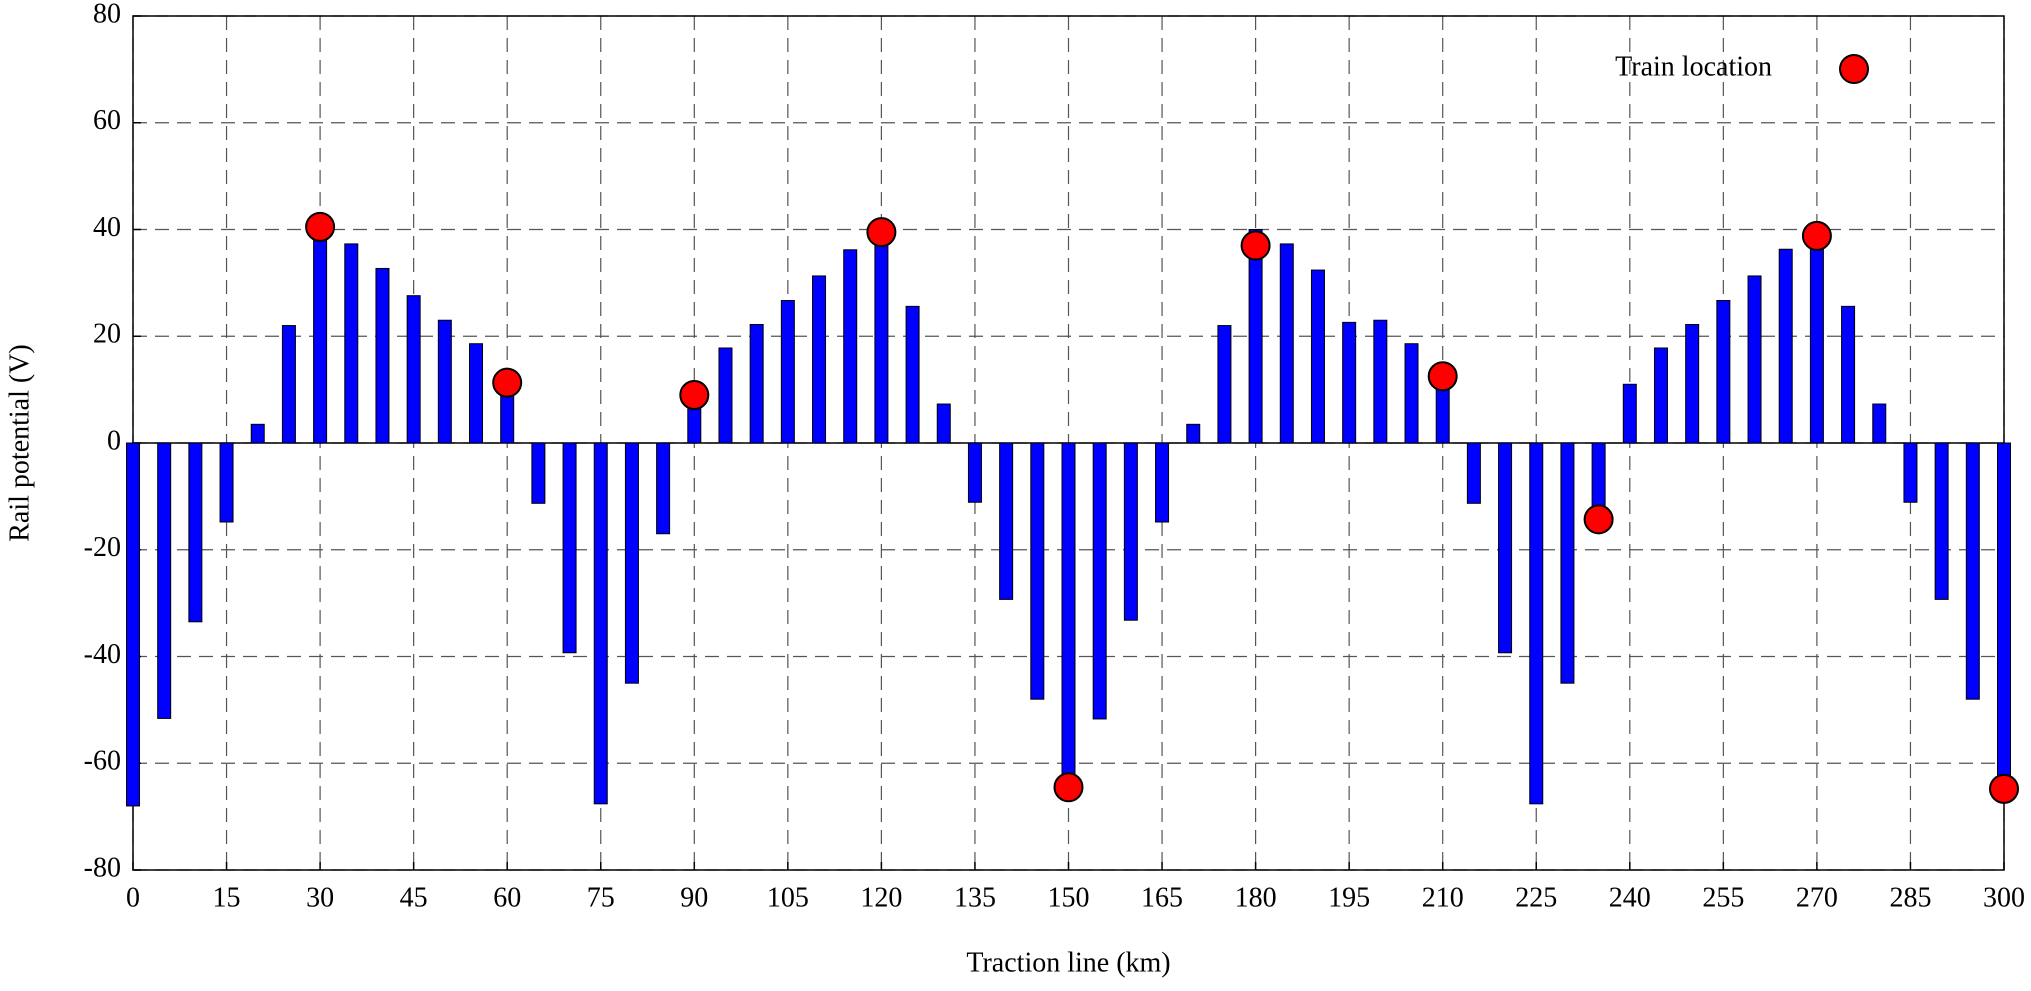 Image resolution: width=2031 pixels, height=991 pixels. Describe the element at coordinates (881, 897) in the screenshot. I see `x-tick-label: 120` at that location.